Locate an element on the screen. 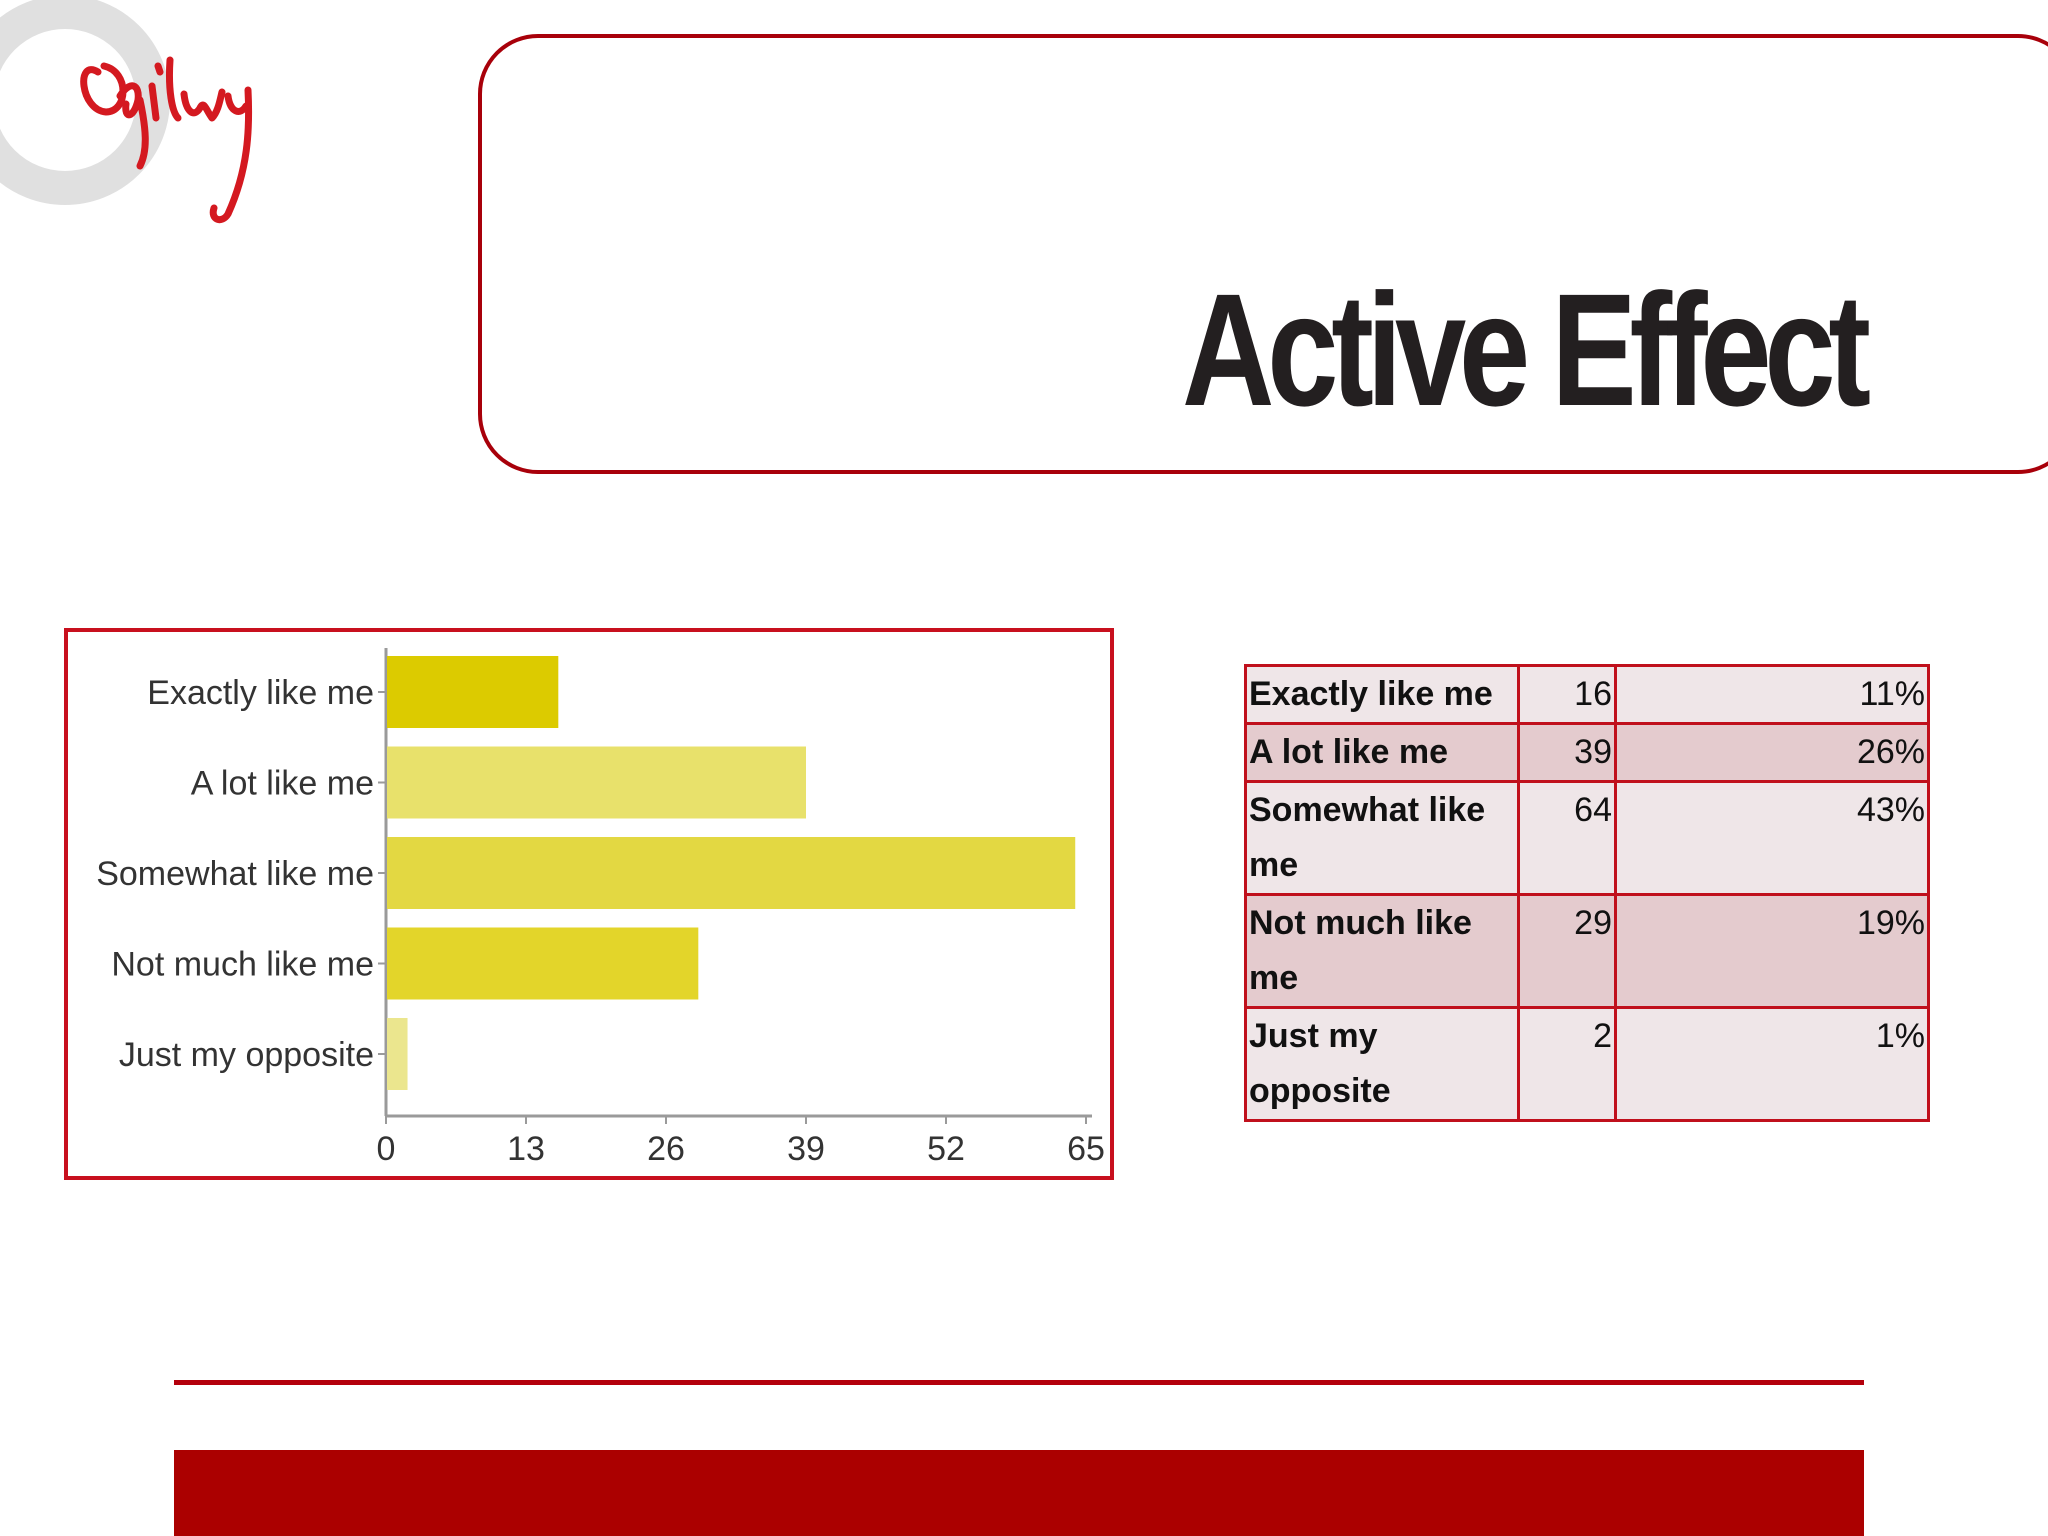 Image resolution: width=2048 pixels, height=1536 pixels. row-count: 39 is located at coordinates (1567, 752).